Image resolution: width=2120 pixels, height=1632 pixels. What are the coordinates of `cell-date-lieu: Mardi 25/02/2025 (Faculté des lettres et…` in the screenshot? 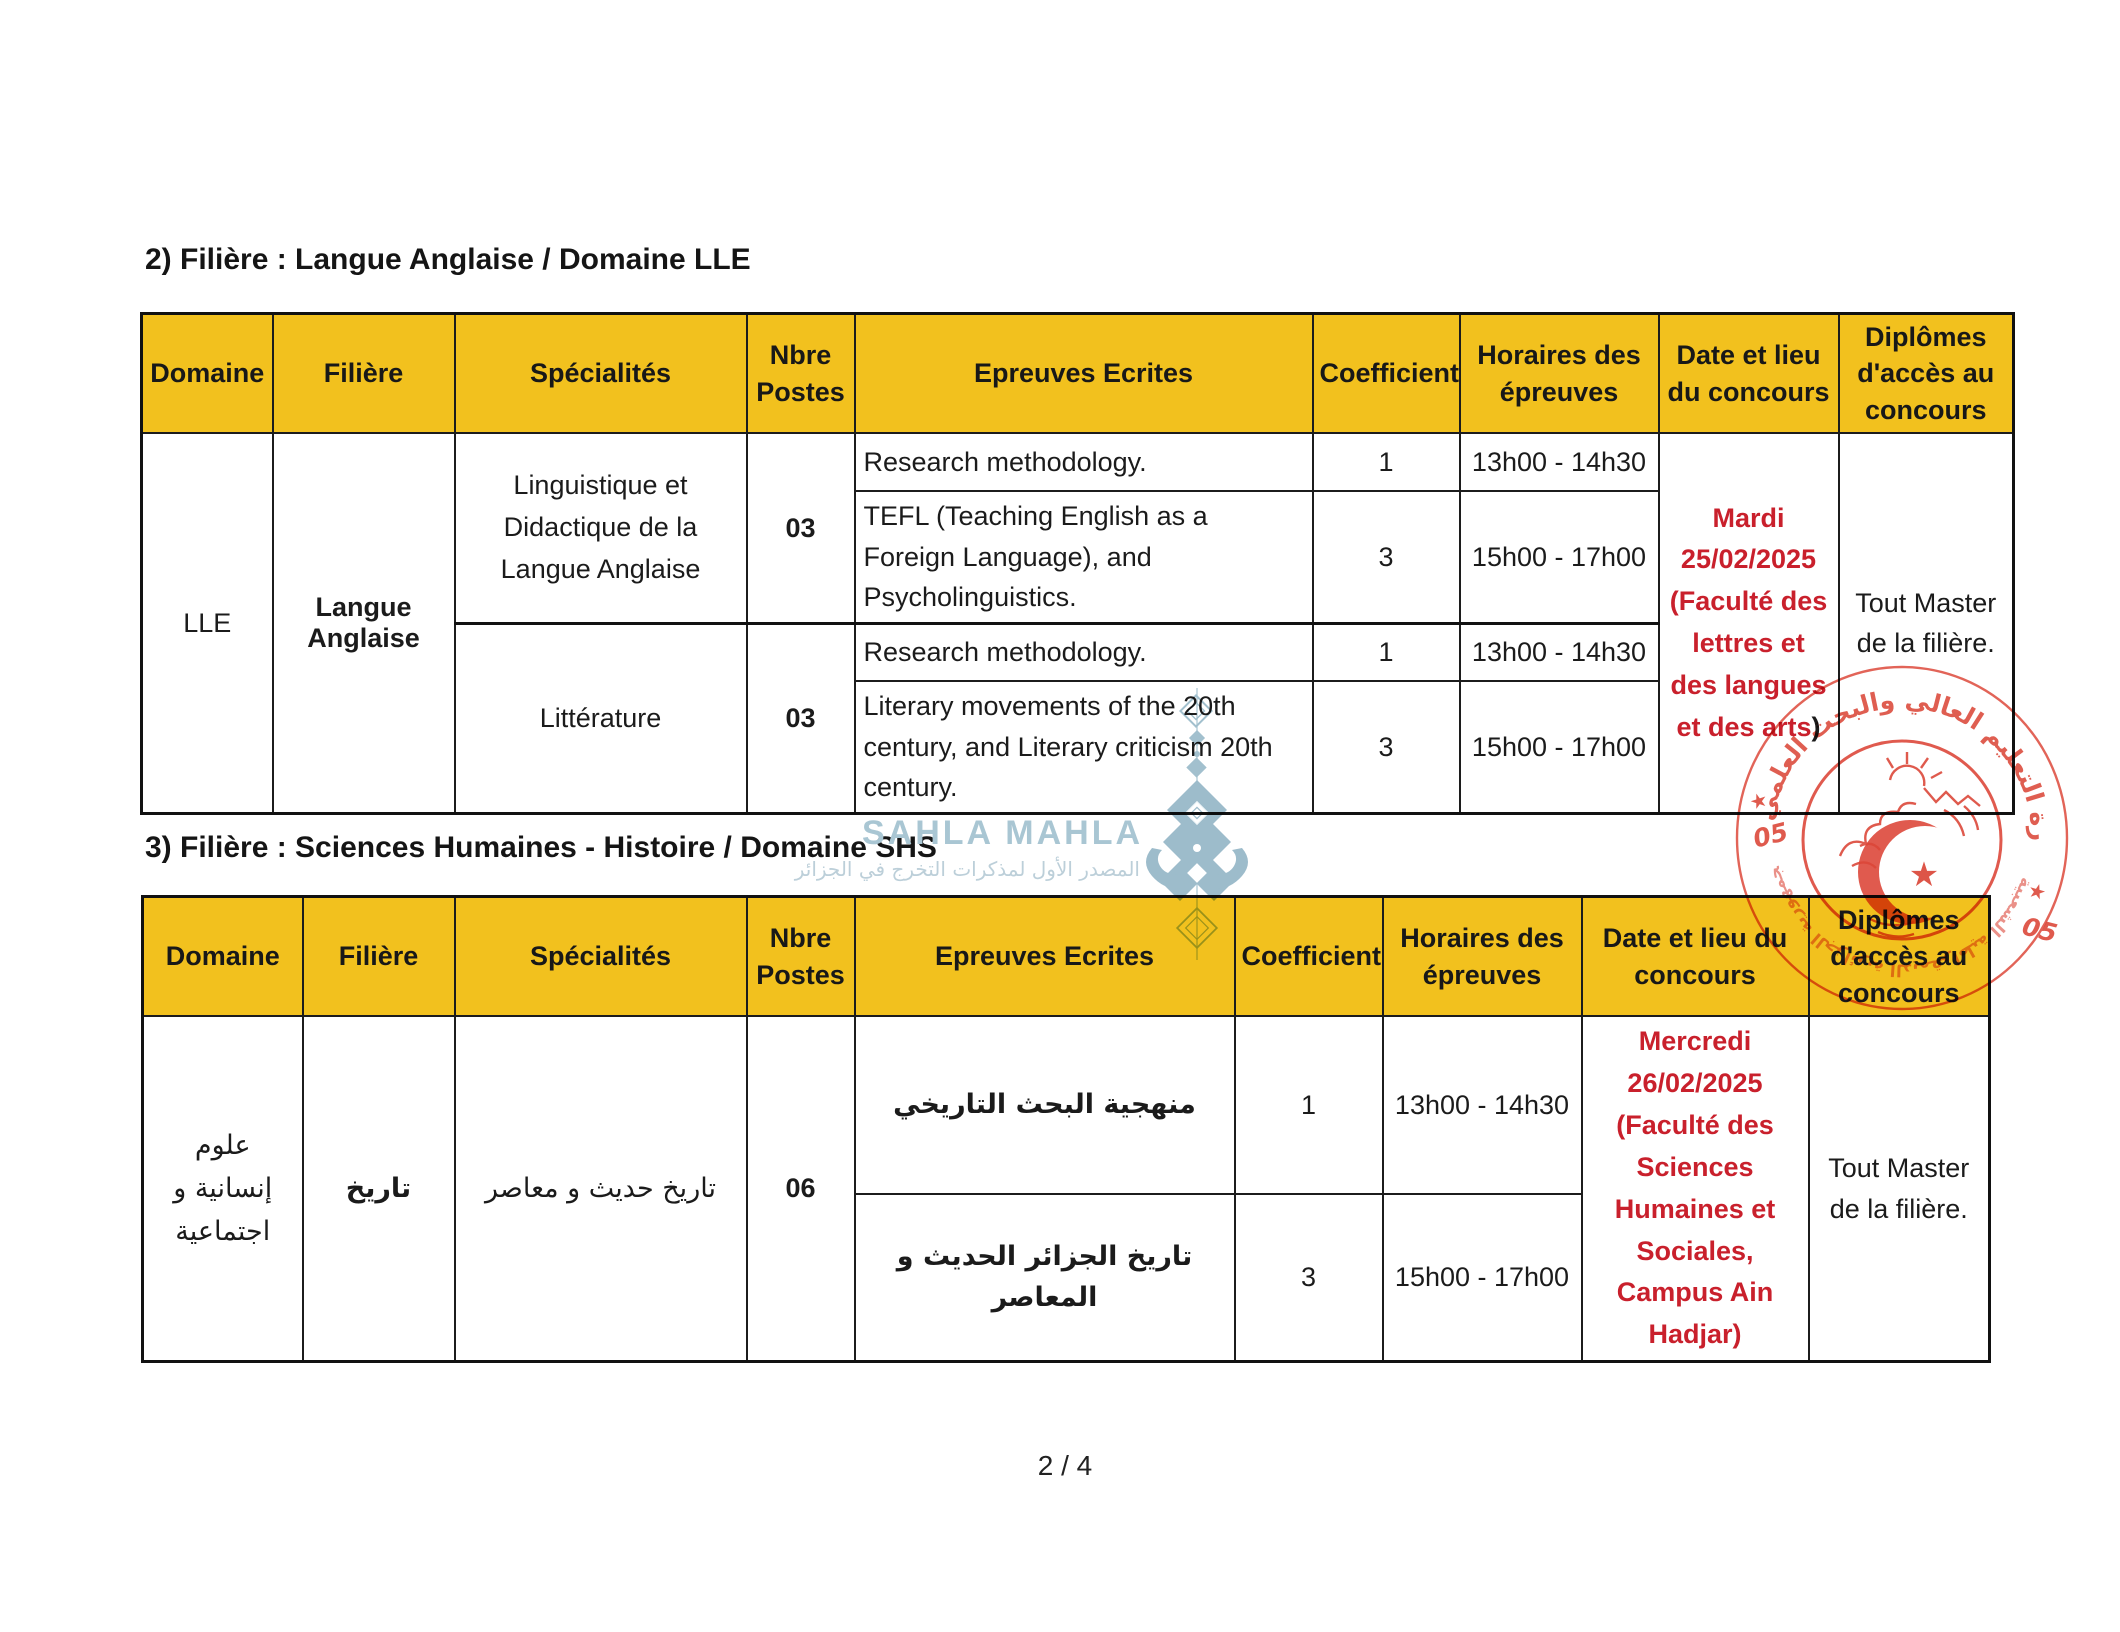 It's located at (1748, 623).